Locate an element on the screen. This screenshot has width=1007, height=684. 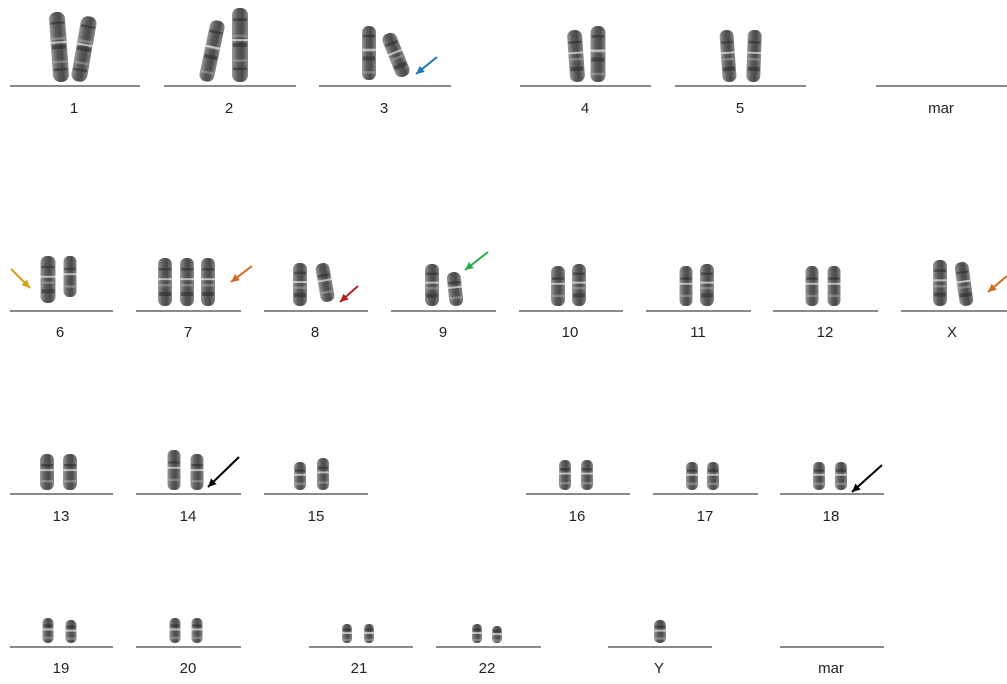
label-3: 3 is located at coordinates (384, 108).